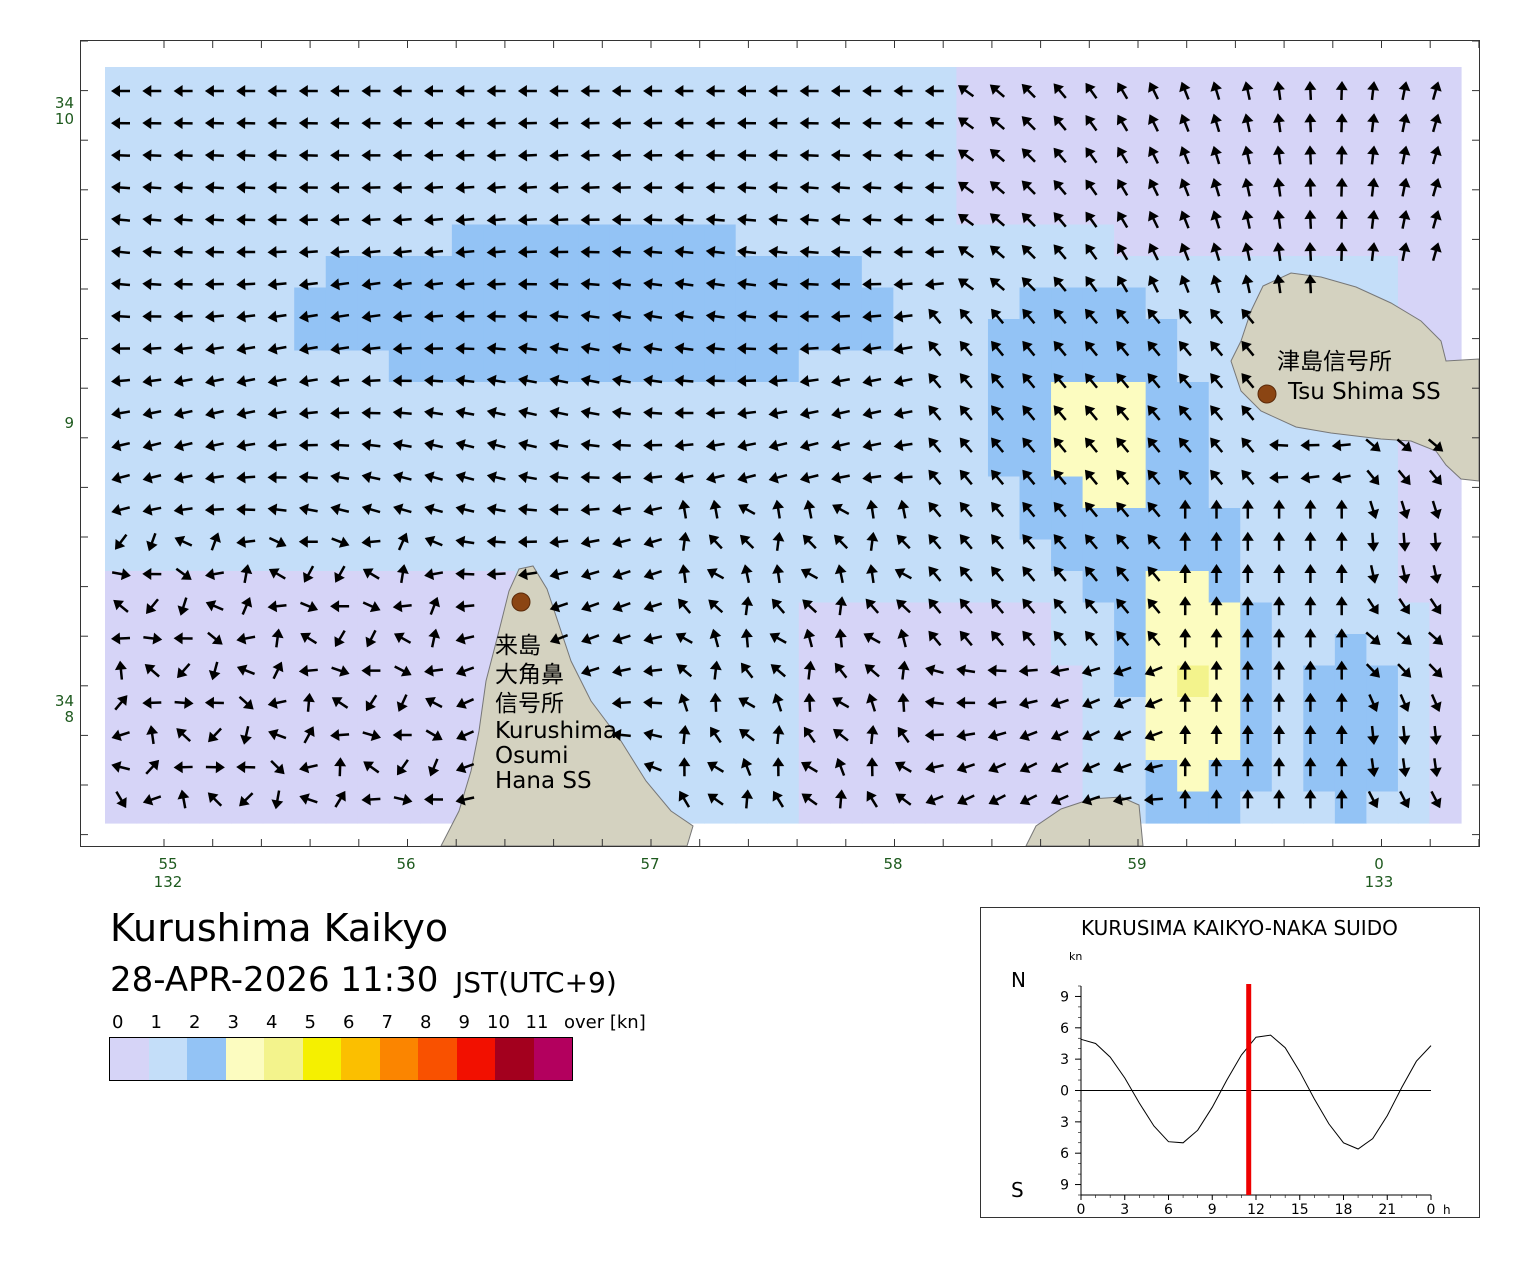 This screenshot has width=1520, height=1269. What do you see at coordinates (1354, 377) in the screenshot?
I see `tsushima-island` at bounding box center [1354, 377].